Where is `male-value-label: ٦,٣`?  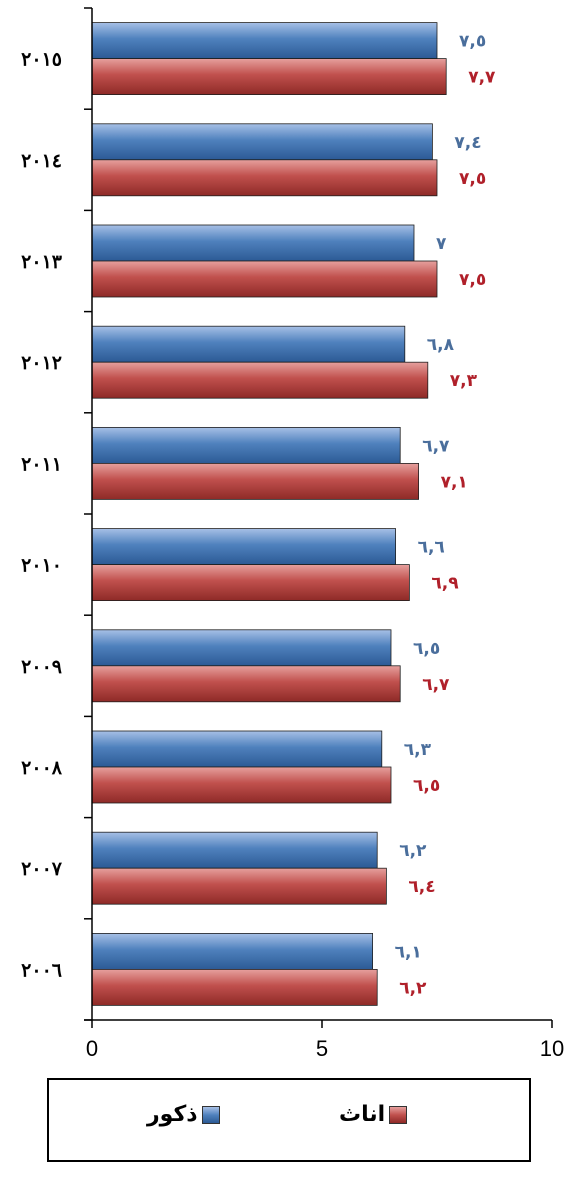
male-value-label: ٦,٣ is located at coordinates (418, 750).